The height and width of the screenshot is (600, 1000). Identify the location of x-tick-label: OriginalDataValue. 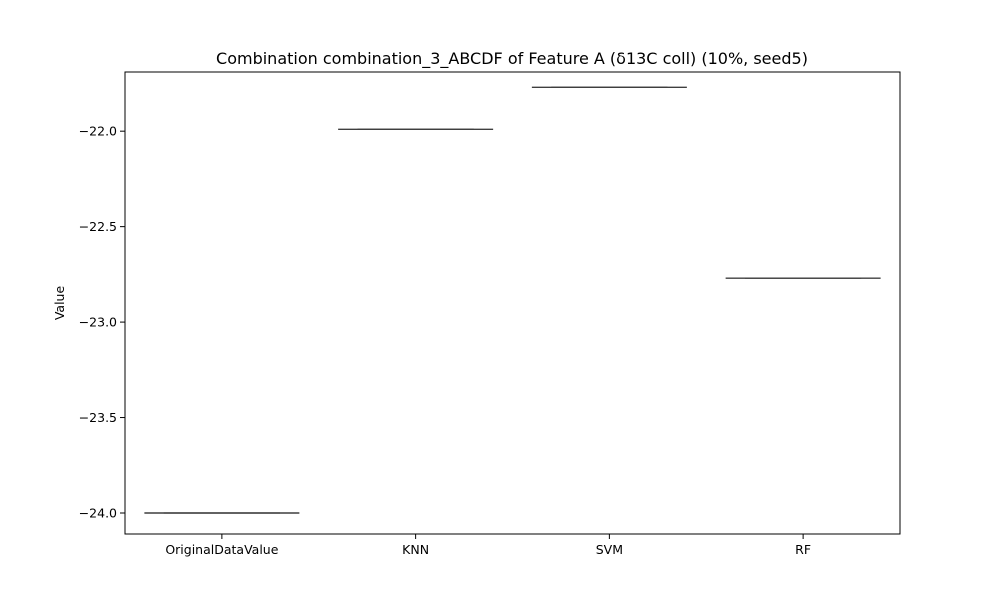
(221, 549).